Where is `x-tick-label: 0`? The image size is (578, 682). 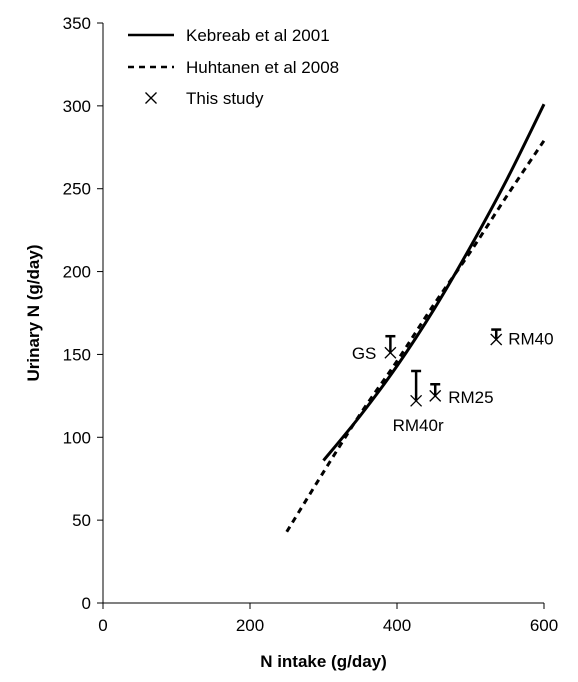
x-tick-label: 0 is located at coordinates (102, 625).